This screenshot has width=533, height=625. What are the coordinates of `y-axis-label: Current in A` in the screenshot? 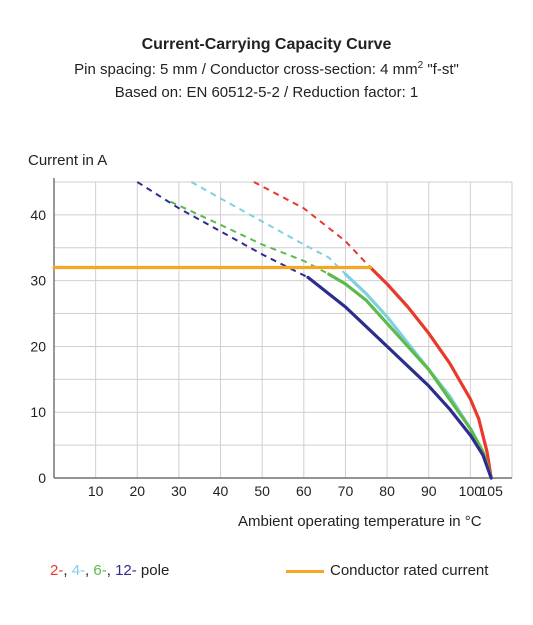 It's located at (68, 160).